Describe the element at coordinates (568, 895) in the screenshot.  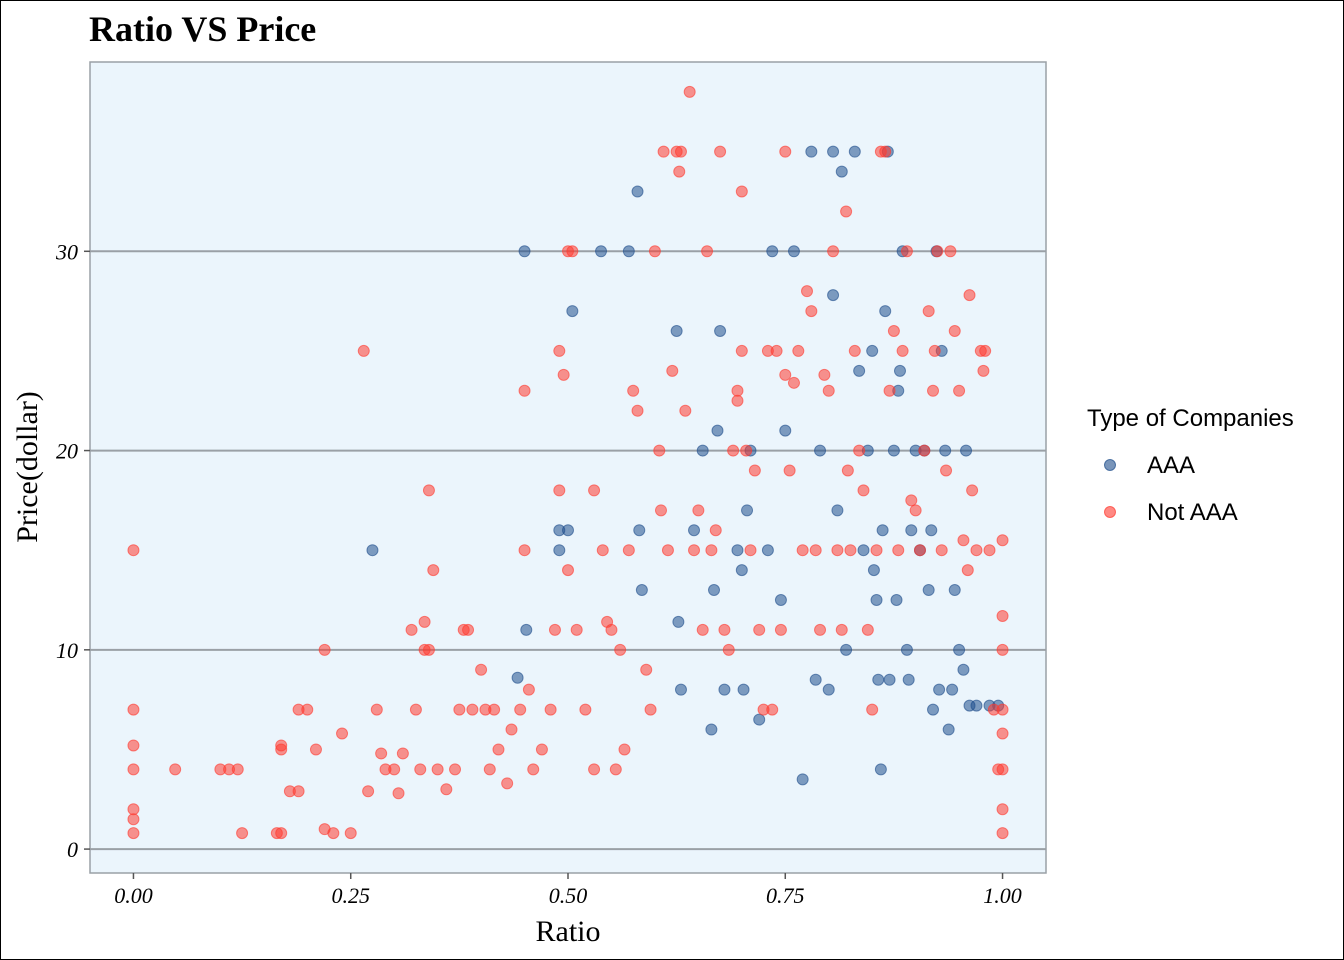
I see `x-tick-label-2: 0.50` at that location.